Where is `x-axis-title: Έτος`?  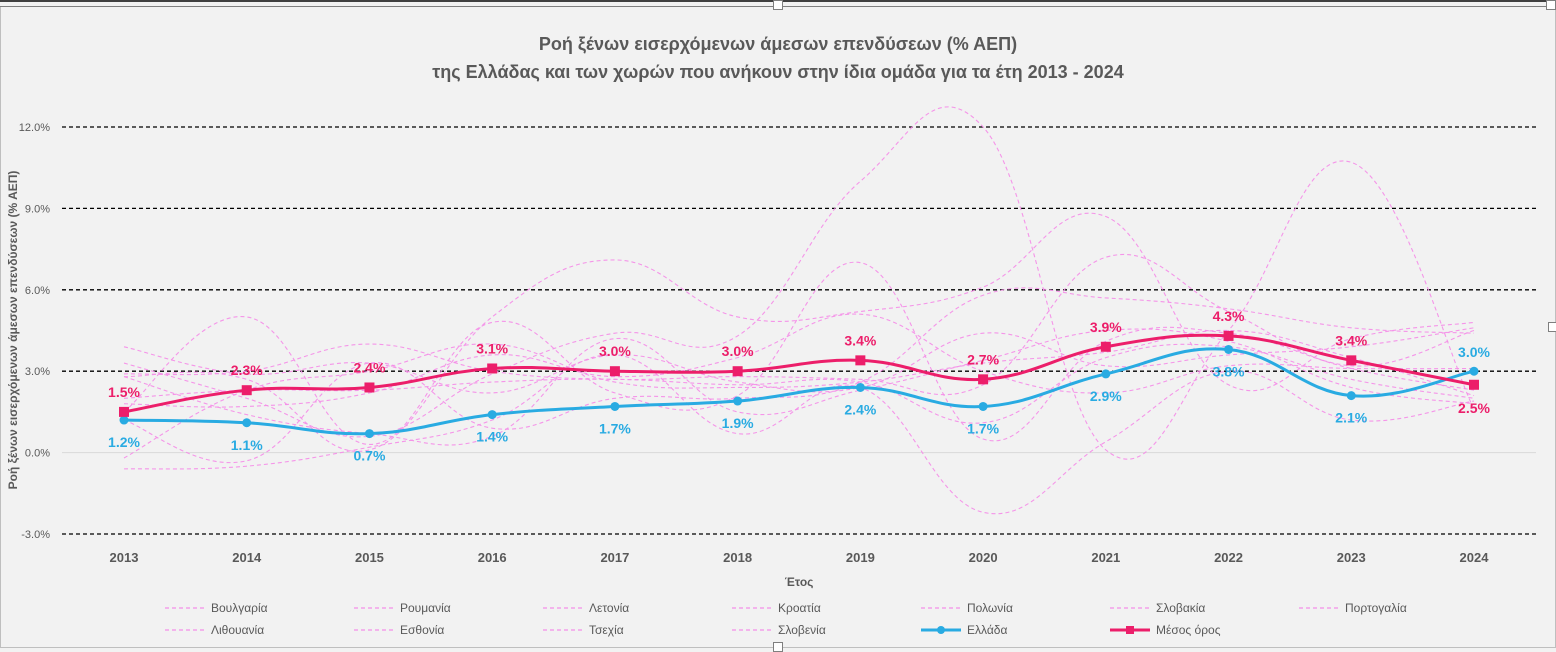 x-axis-title: Έτος is located at coordinates (799, 582).